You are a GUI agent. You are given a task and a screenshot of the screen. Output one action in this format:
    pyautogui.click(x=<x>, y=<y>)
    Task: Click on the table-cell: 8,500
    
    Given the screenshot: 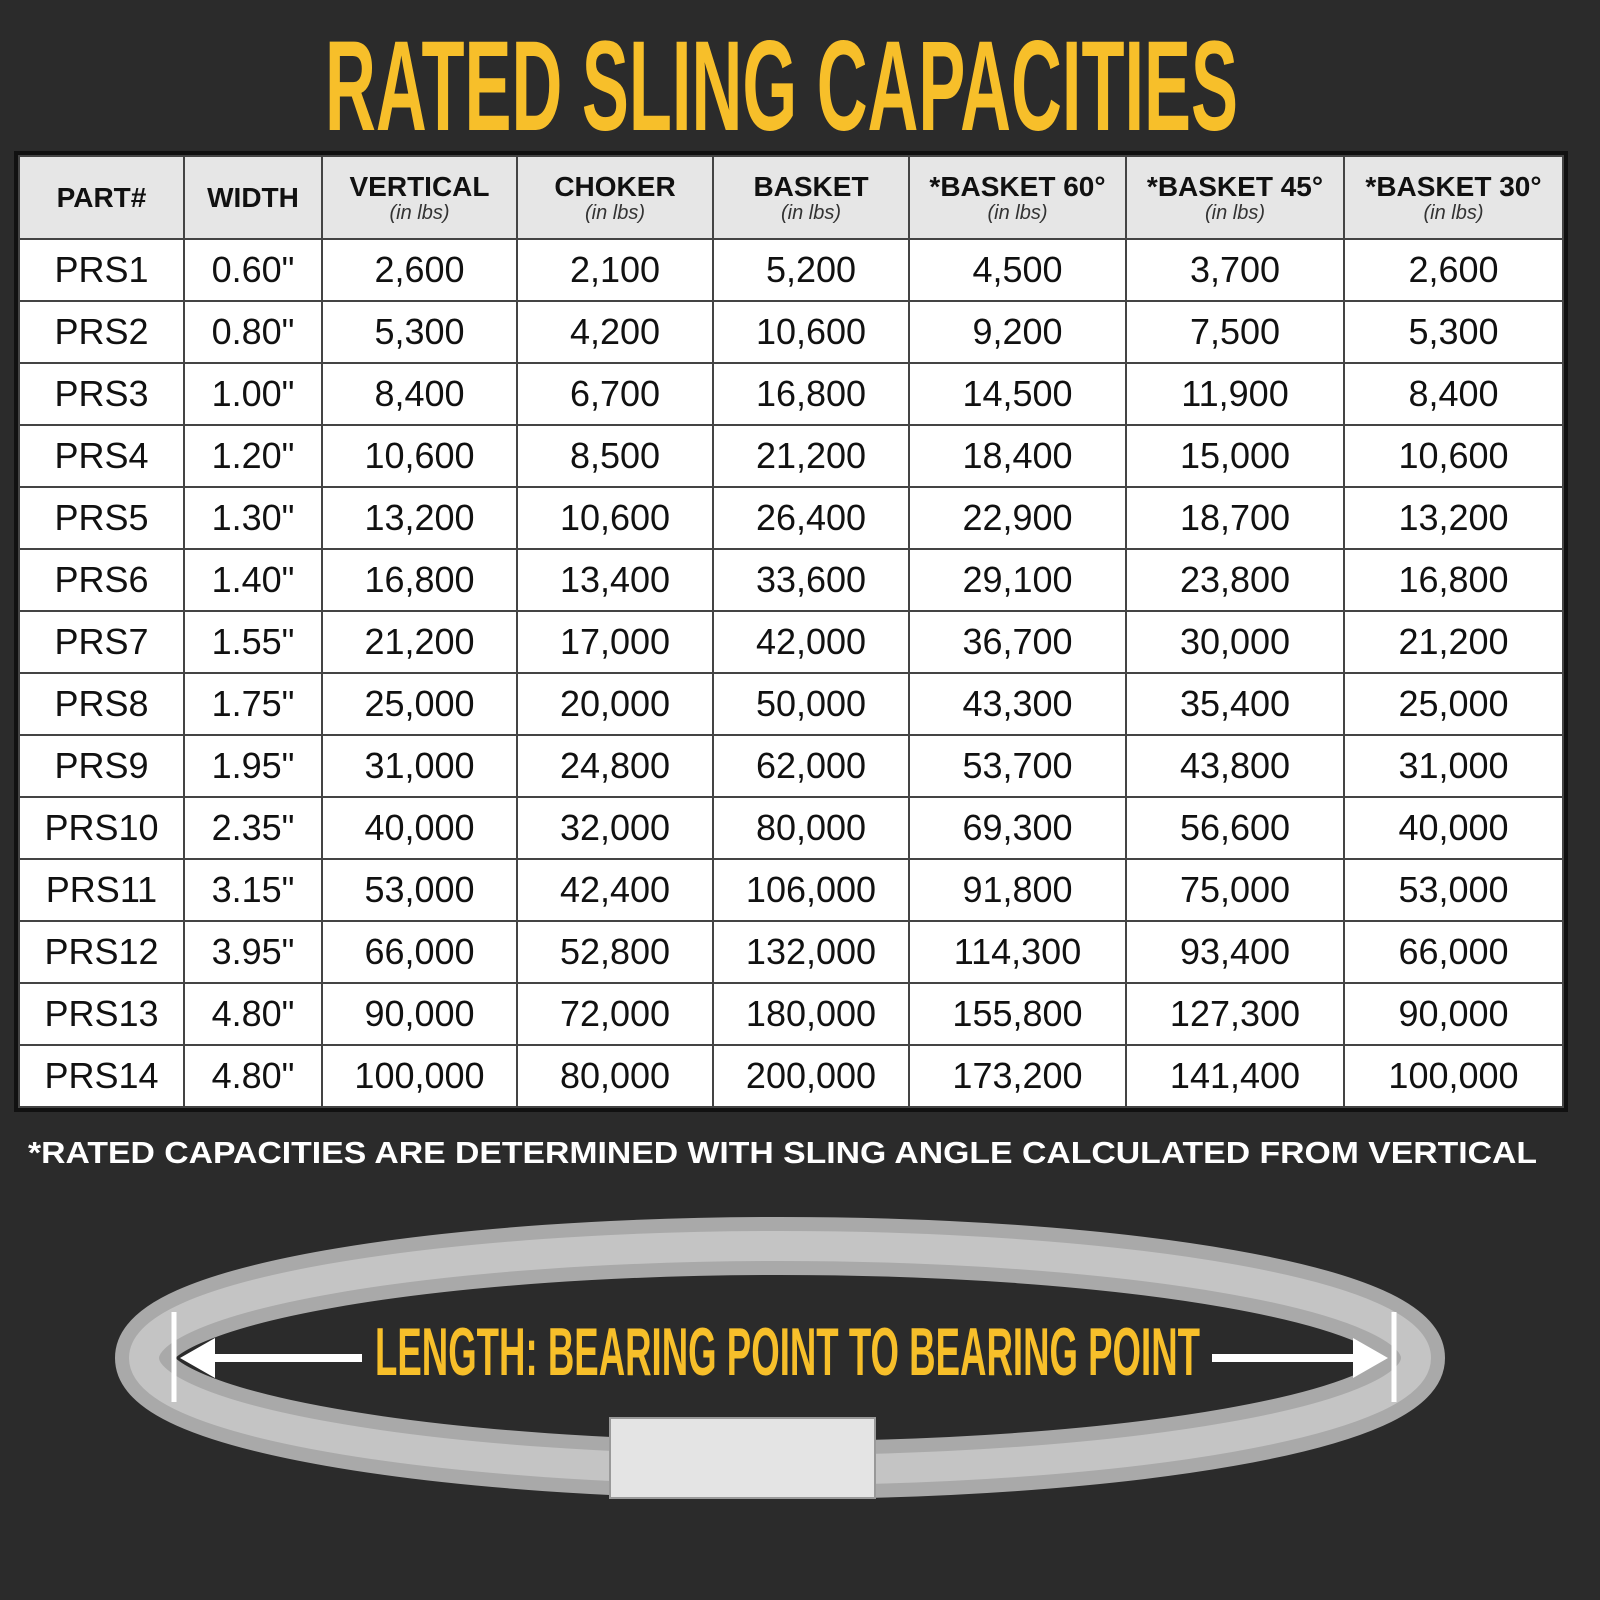 What is the action you would take?
    pyautogui.click(x=615, y=456)
    